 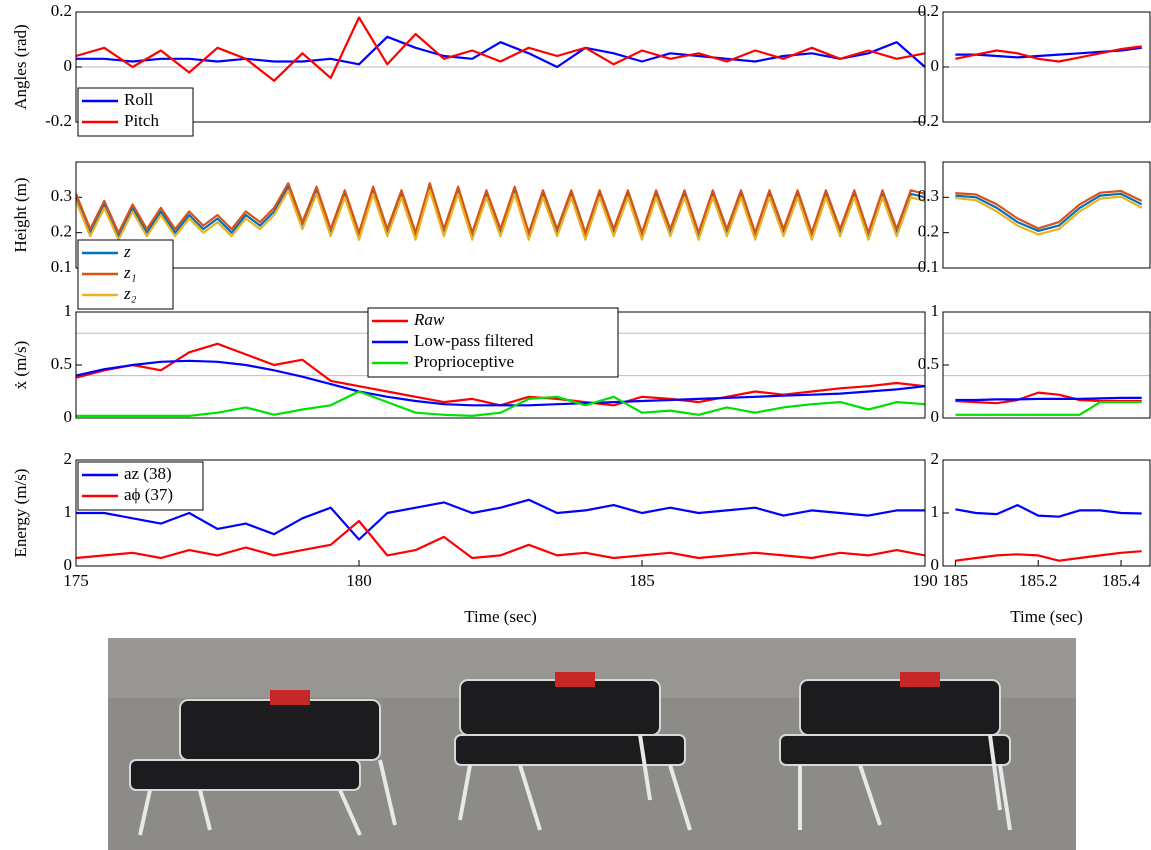 What do you see at coordinates (148, 473) in the screenshot?
I see `legend-label: az (38)` at bounding box center [148, 473].